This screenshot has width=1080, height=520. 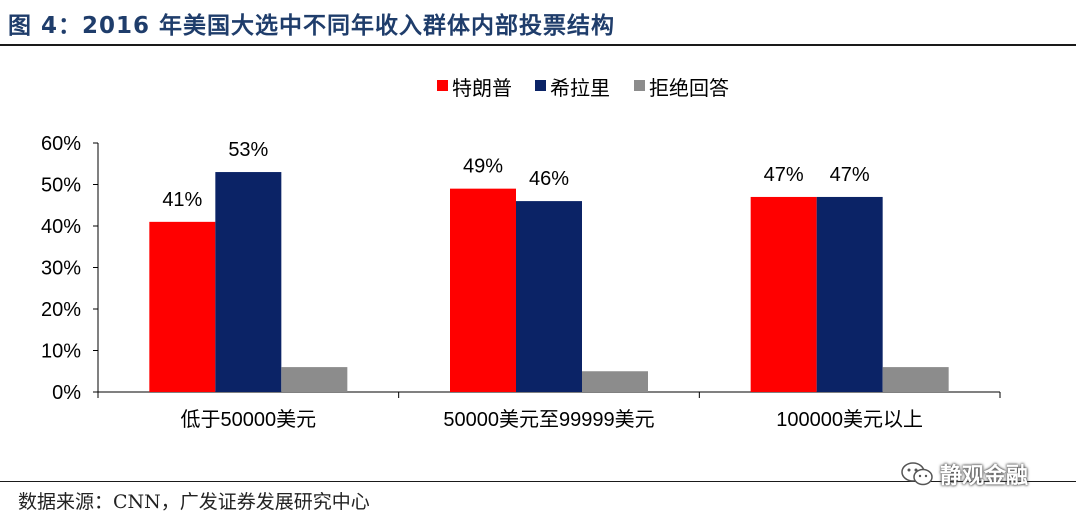 What do you see at coordinates (312, 26) in the screenshot?
I see `figure-title: 图 4：2016 年美国大选中不同年收入群体内部投票结构` at bounding box center [312, 26].